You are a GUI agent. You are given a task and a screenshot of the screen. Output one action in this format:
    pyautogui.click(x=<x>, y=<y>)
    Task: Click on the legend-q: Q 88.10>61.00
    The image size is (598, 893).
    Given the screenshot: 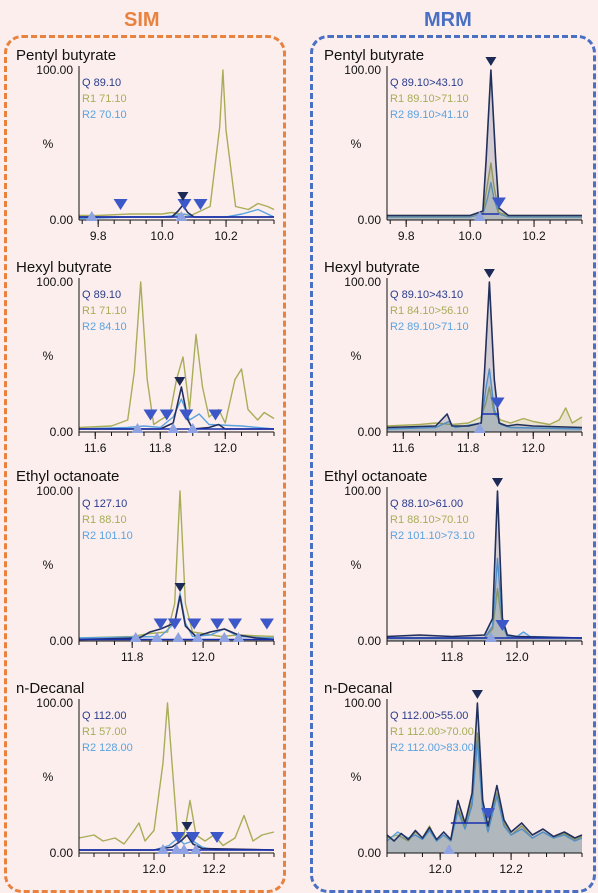 What is the action you would take?
    pyautogui.click(x=426, y=504)
    